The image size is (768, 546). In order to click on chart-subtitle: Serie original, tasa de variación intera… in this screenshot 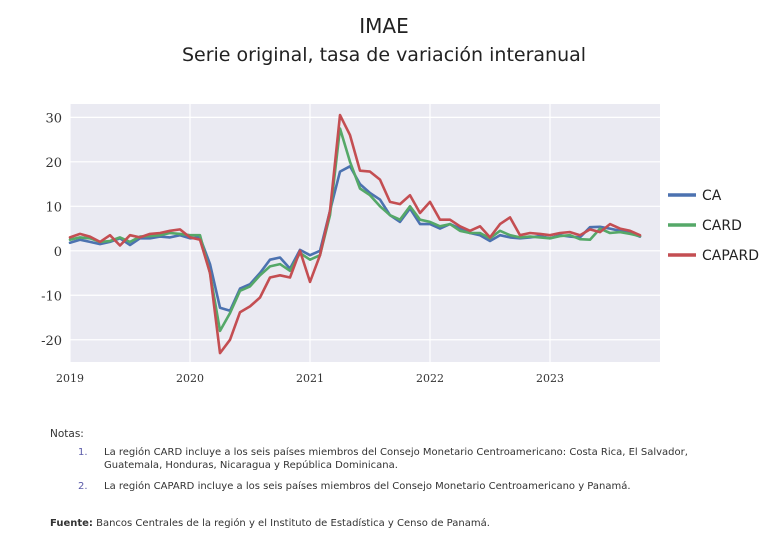, I will do `click(384, 55)`.